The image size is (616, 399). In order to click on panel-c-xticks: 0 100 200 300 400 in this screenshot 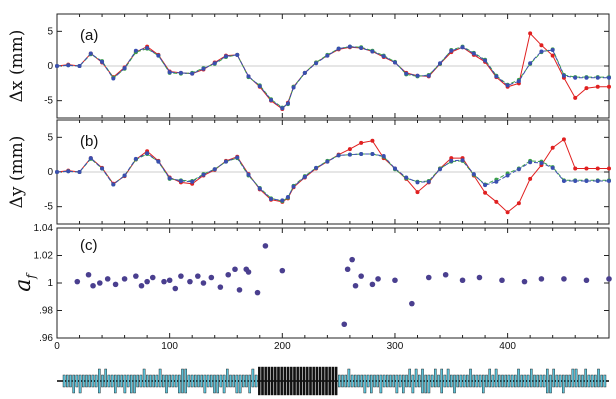, I will do `click(285, 346)`.